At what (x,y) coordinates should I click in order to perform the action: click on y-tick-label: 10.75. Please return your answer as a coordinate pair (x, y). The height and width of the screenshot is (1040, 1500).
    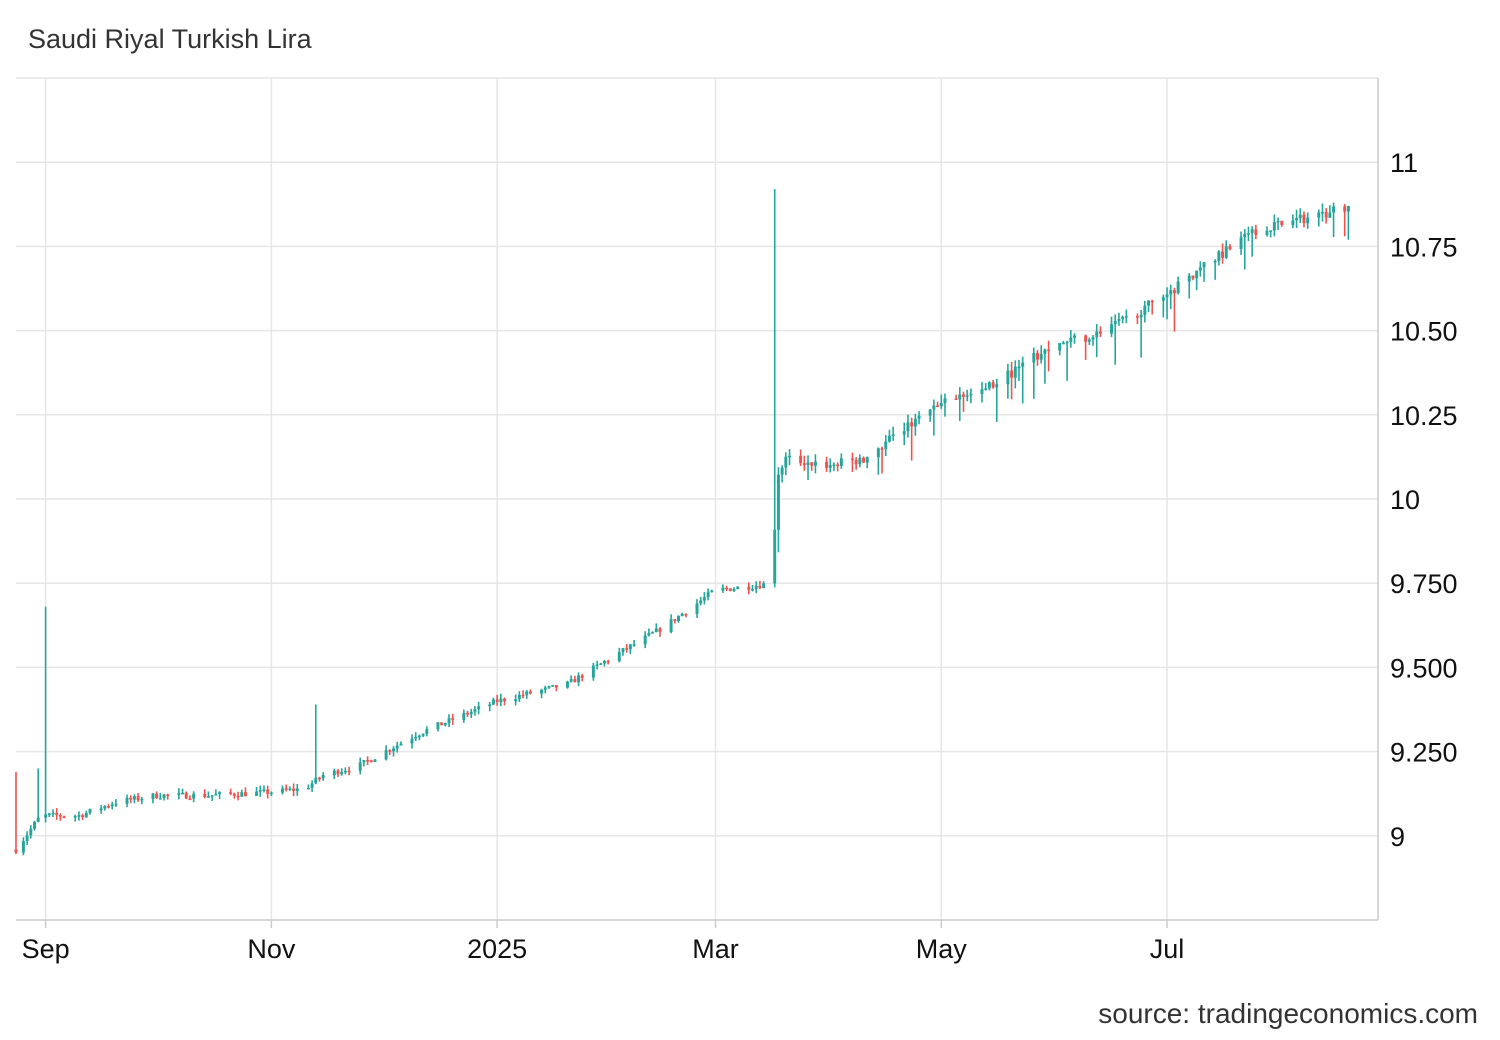
    Looking at the image, I should click on (1424, 247).